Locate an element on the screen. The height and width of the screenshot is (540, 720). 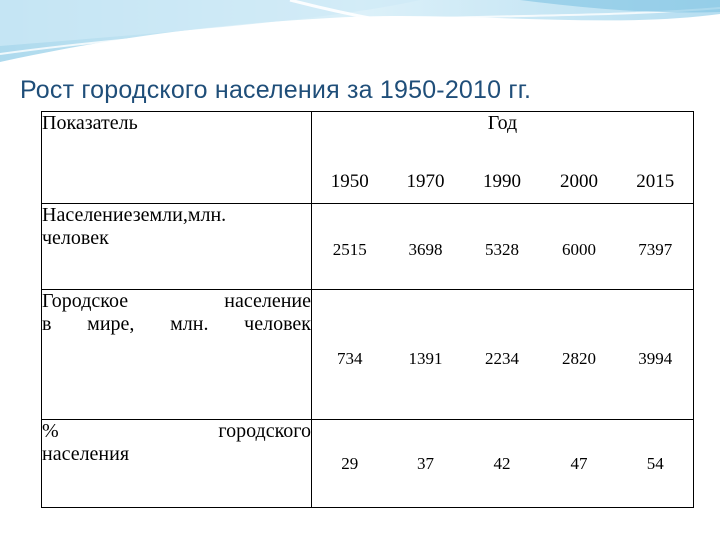
value-cell: 29 is located at coordinates (349, 463).